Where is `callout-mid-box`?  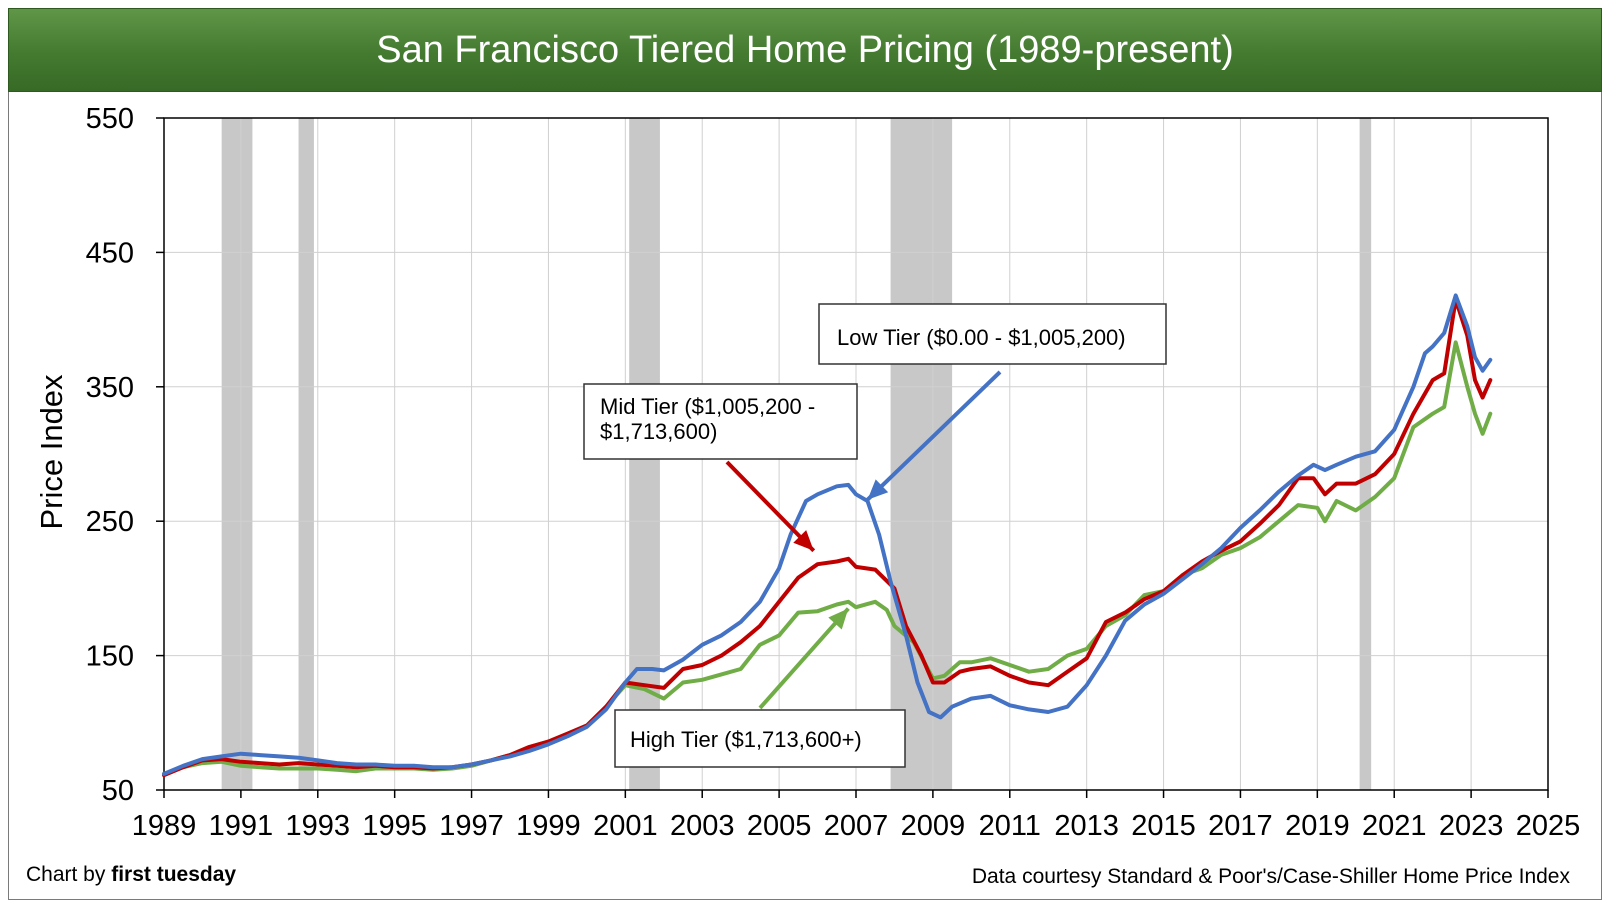 callout-mid-box is located at coordinates (720, 421).